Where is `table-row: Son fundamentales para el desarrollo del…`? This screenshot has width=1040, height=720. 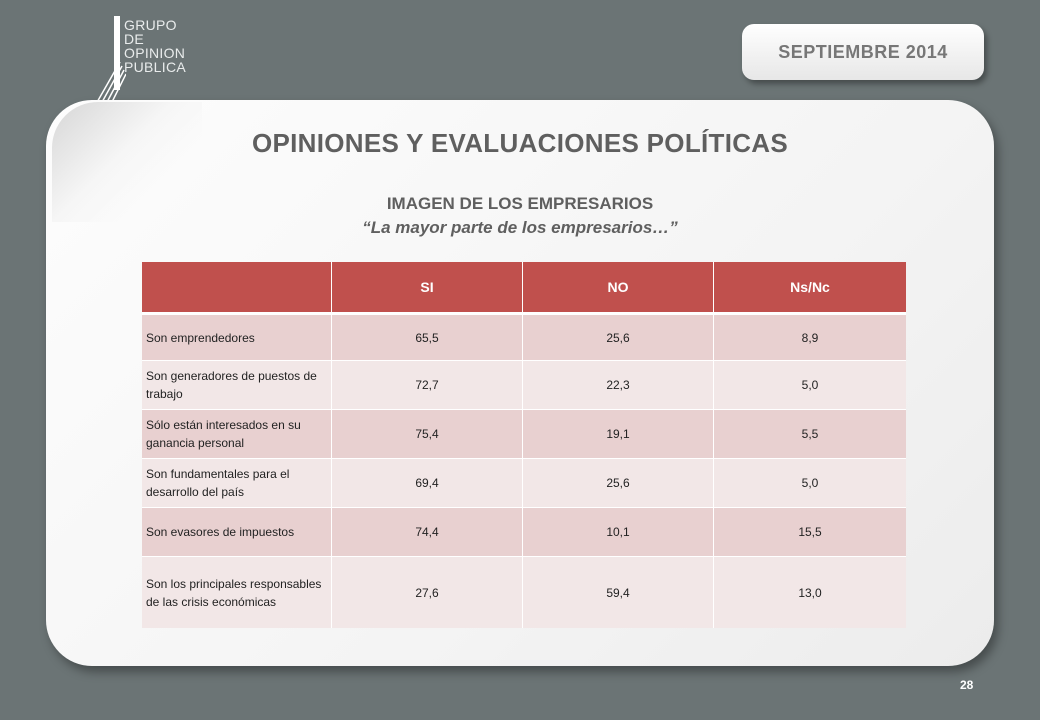 table-row: Son fundamentales para el desarrollo del… is located at coordinates (524, 482).